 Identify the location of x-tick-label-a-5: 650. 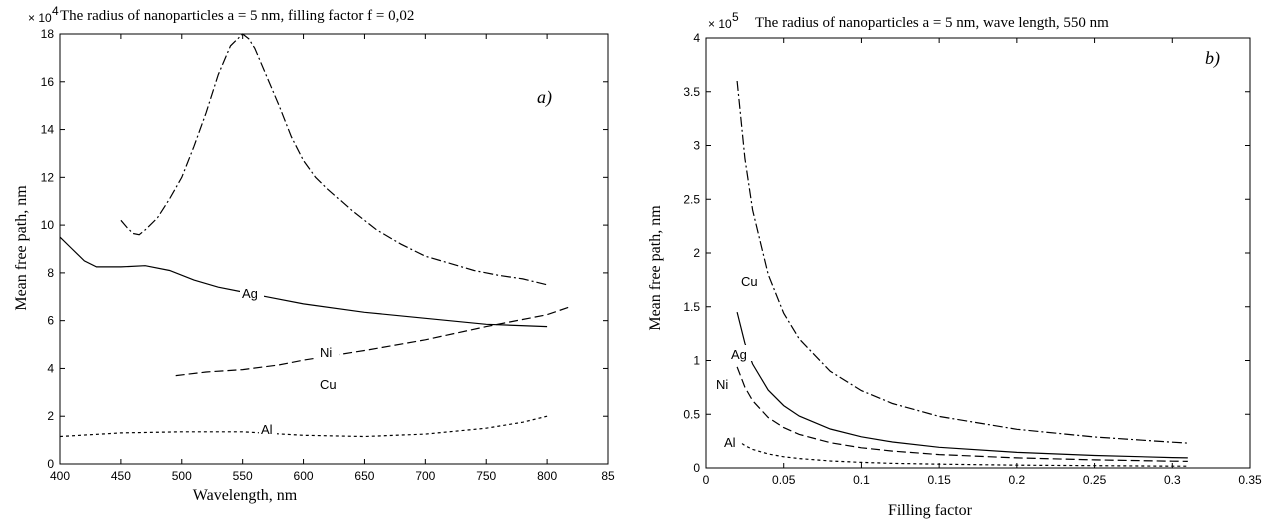
(364, 476).